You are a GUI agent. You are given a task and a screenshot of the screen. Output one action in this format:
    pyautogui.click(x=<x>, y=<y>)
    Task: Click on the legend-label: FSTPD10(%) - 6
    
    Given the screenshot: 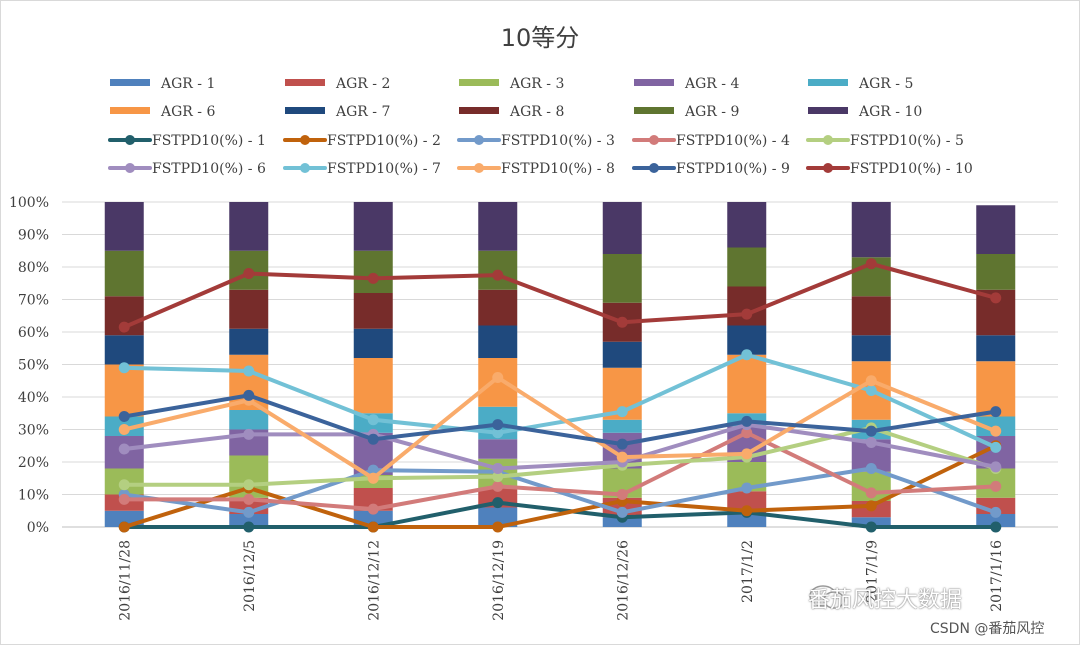 What is the action you would take?
    pyautogui.click(x=209, y=169)
    